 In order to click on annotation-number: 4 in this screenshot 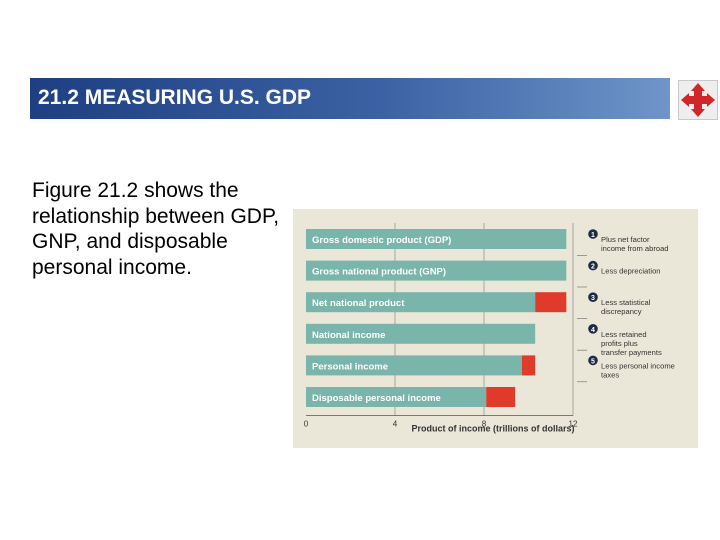, I will do `click(593, 330)`.